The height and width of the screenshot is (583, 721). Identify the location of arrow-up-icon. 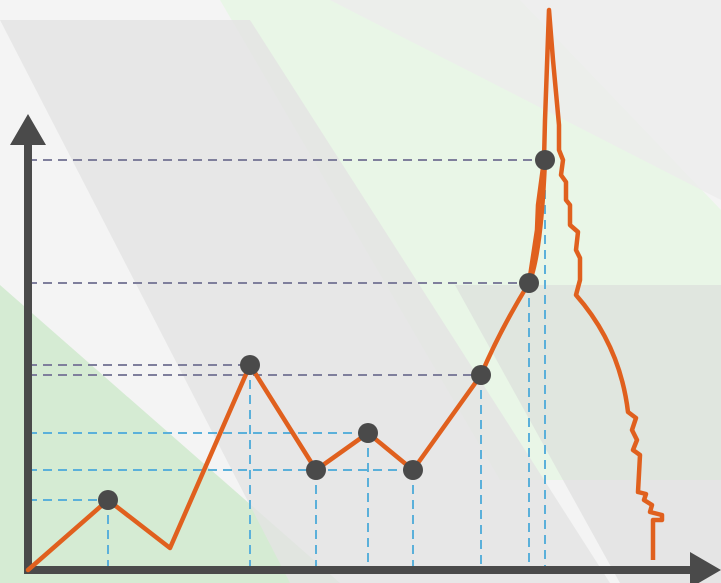
(28, 129).